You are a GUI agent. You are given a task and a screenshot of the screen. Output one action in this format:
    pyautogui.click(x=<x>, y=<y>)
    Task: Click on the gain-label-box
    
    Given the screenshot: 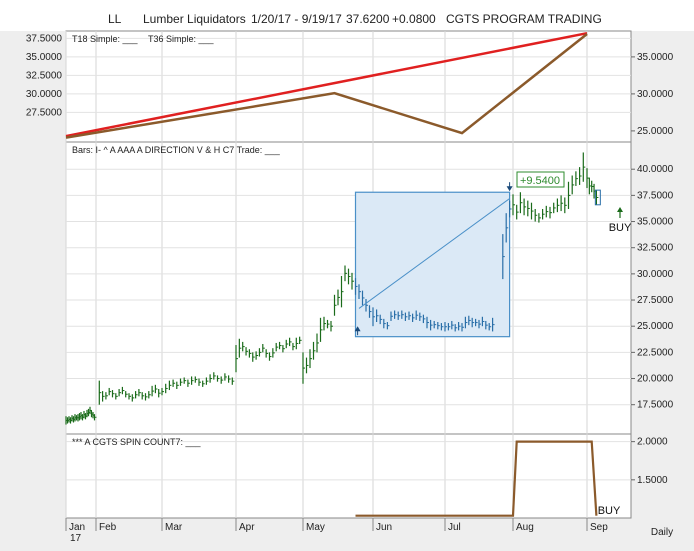 What is the action you would take?
    pyautogui.click(x=540, y=179)
    